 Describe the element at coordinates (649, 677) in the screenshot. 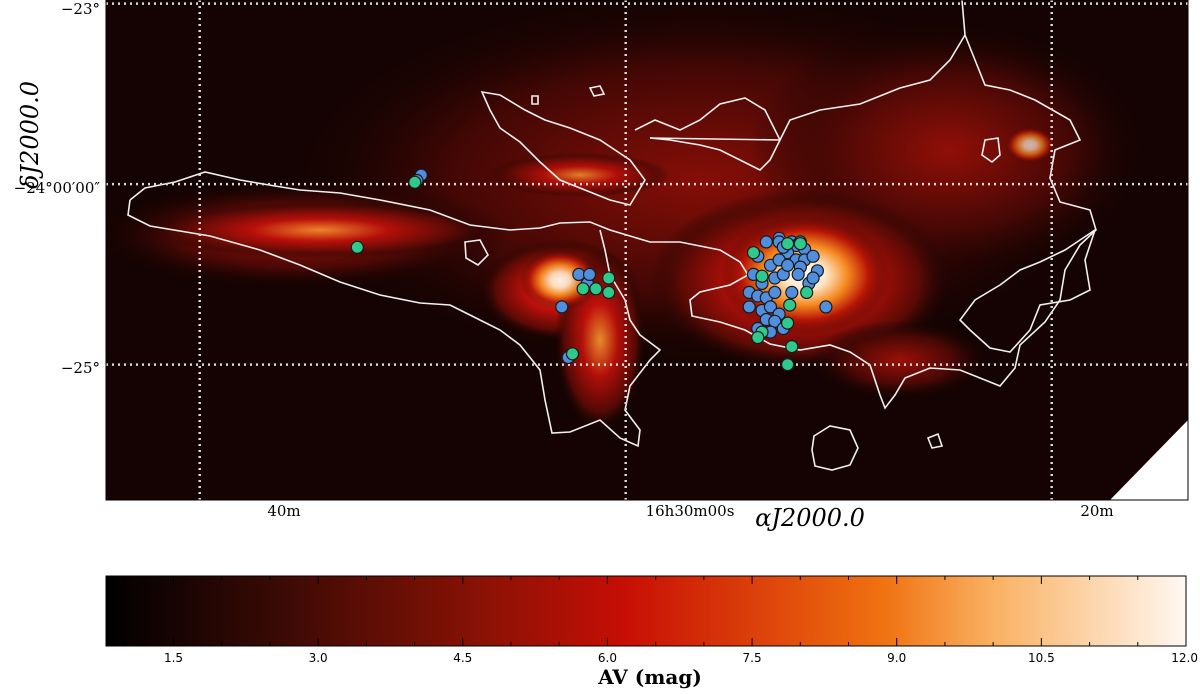

I see `colorbar-label: AV (mag)` at that location.